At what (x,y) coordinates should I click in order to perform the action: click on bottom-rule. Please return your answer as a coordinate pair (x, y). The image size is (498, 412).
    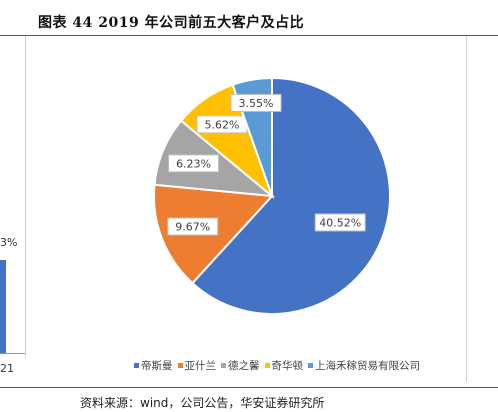
    Looking at the image, I should click on (249, 387).